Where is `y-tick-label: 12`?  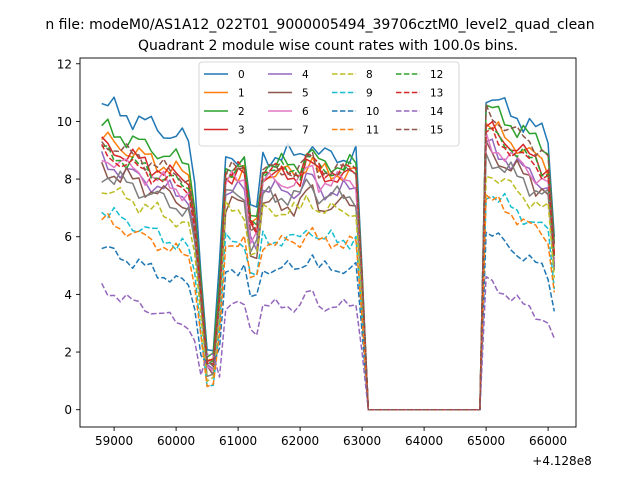
y-tick-label: 12 is located at coordinates (64, 64).